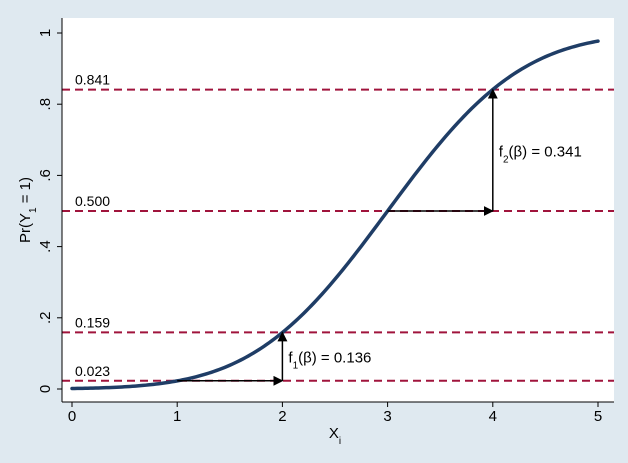 The height and width of the screenshot is (463, 628). What do you see at coordinates (335, 436) in the screenshot?
I see `x-axis-label: Xi` at bounding box center [335, 436].